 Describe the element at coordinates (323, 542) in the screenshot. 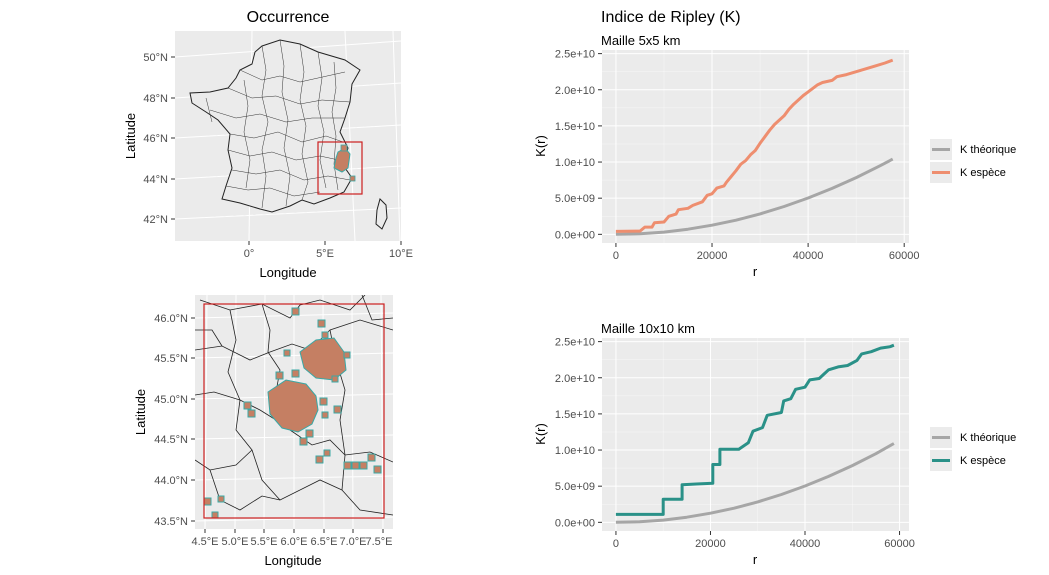

I see `x-tick-label: 6.5°E` at that location.